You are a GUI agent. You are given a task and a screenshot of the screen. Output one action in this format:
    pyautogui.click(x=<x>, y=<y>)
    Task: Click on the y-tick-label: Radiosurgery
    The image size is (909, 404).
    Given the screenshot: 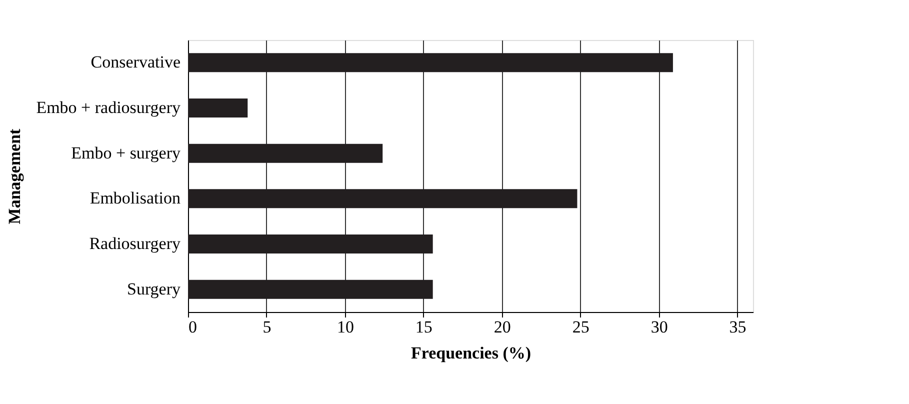 What is the action you would take?
    pyautogui.click(x=135, y=243)
    